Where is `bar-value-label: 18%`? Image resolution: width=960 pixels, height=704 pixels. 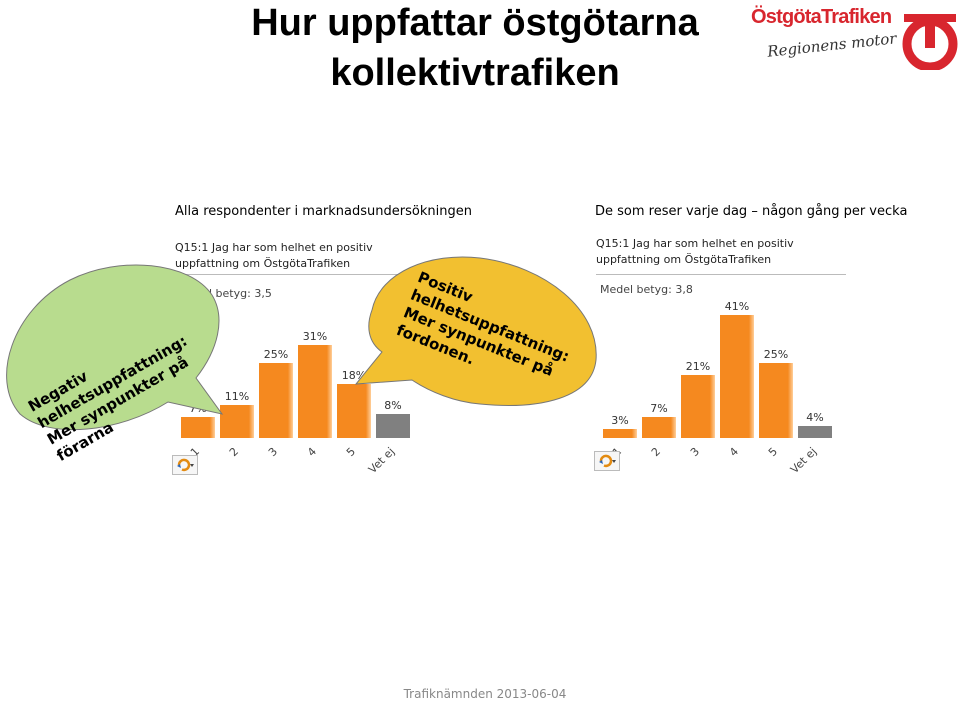 bar-value-label: 18% is located at coordinates (354, 375).